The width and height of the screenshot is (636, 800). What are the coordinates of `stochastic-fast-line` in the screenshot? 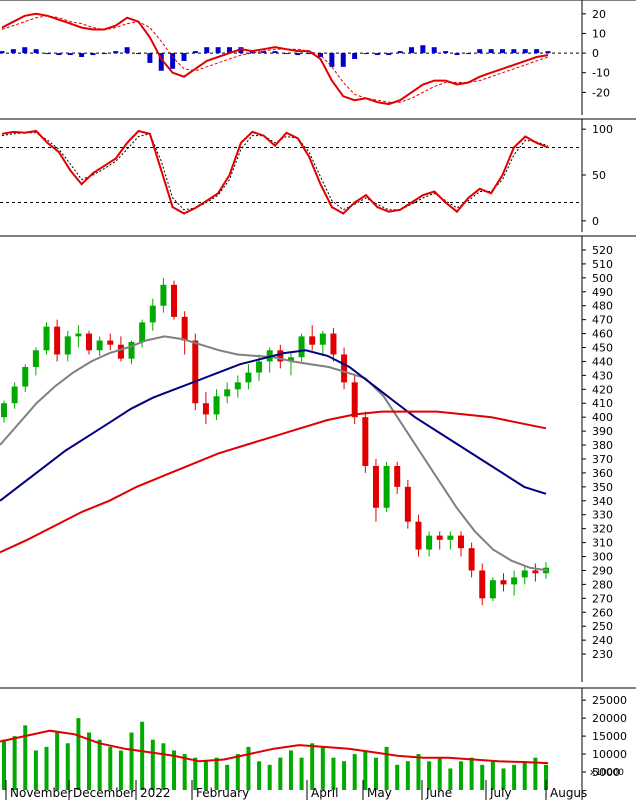 It's located at (275, 172).